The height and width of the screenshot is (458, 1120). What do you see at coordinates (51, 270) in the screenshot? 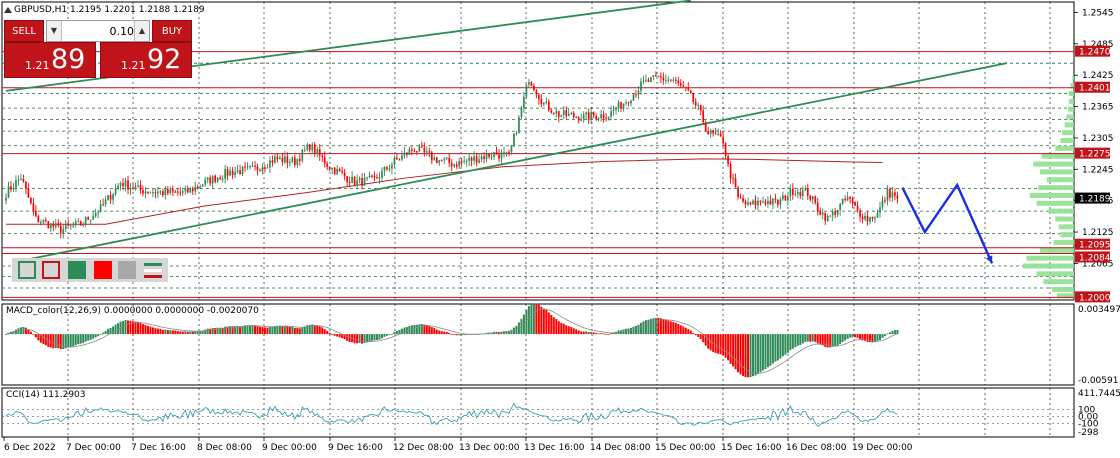
I see `red-outline-box-tool` at bounding box center [51, 270].